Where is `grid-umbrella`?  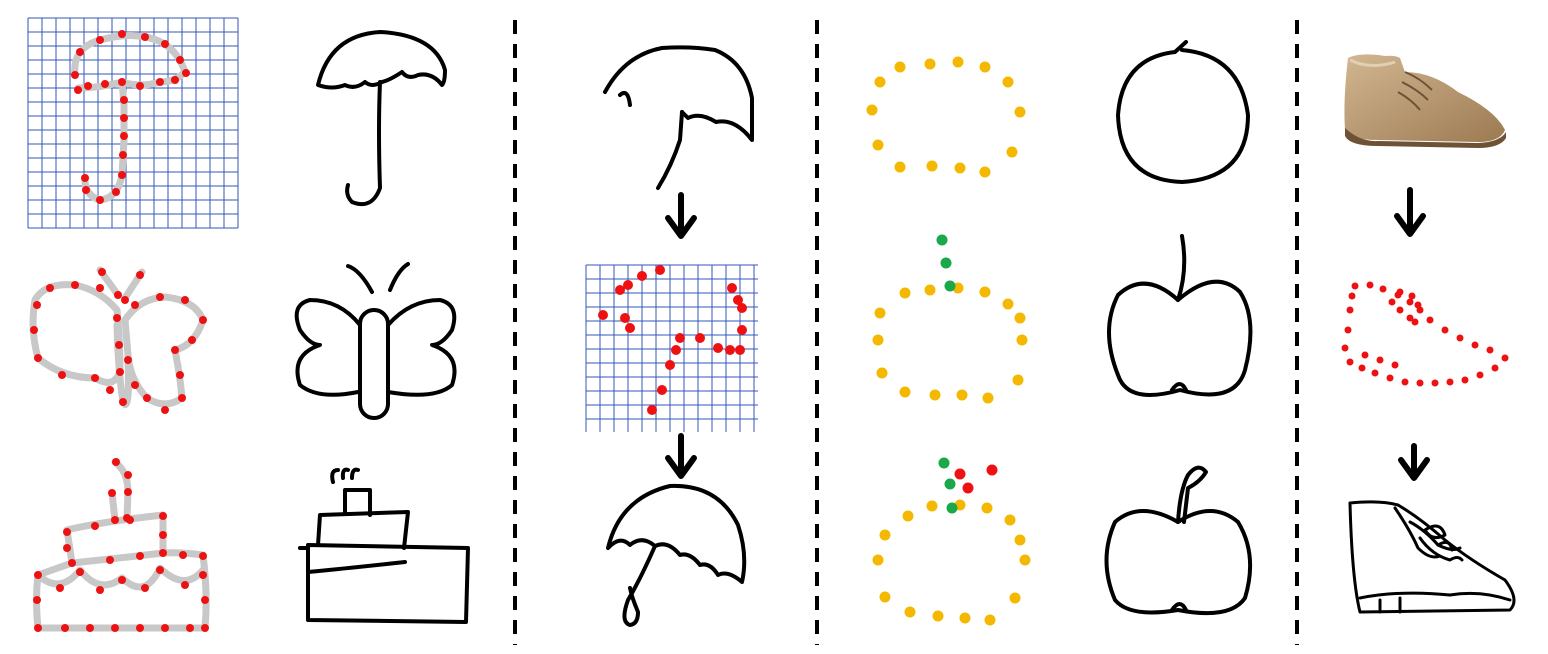
grid-umbrella is located at coordinates (133, 123).